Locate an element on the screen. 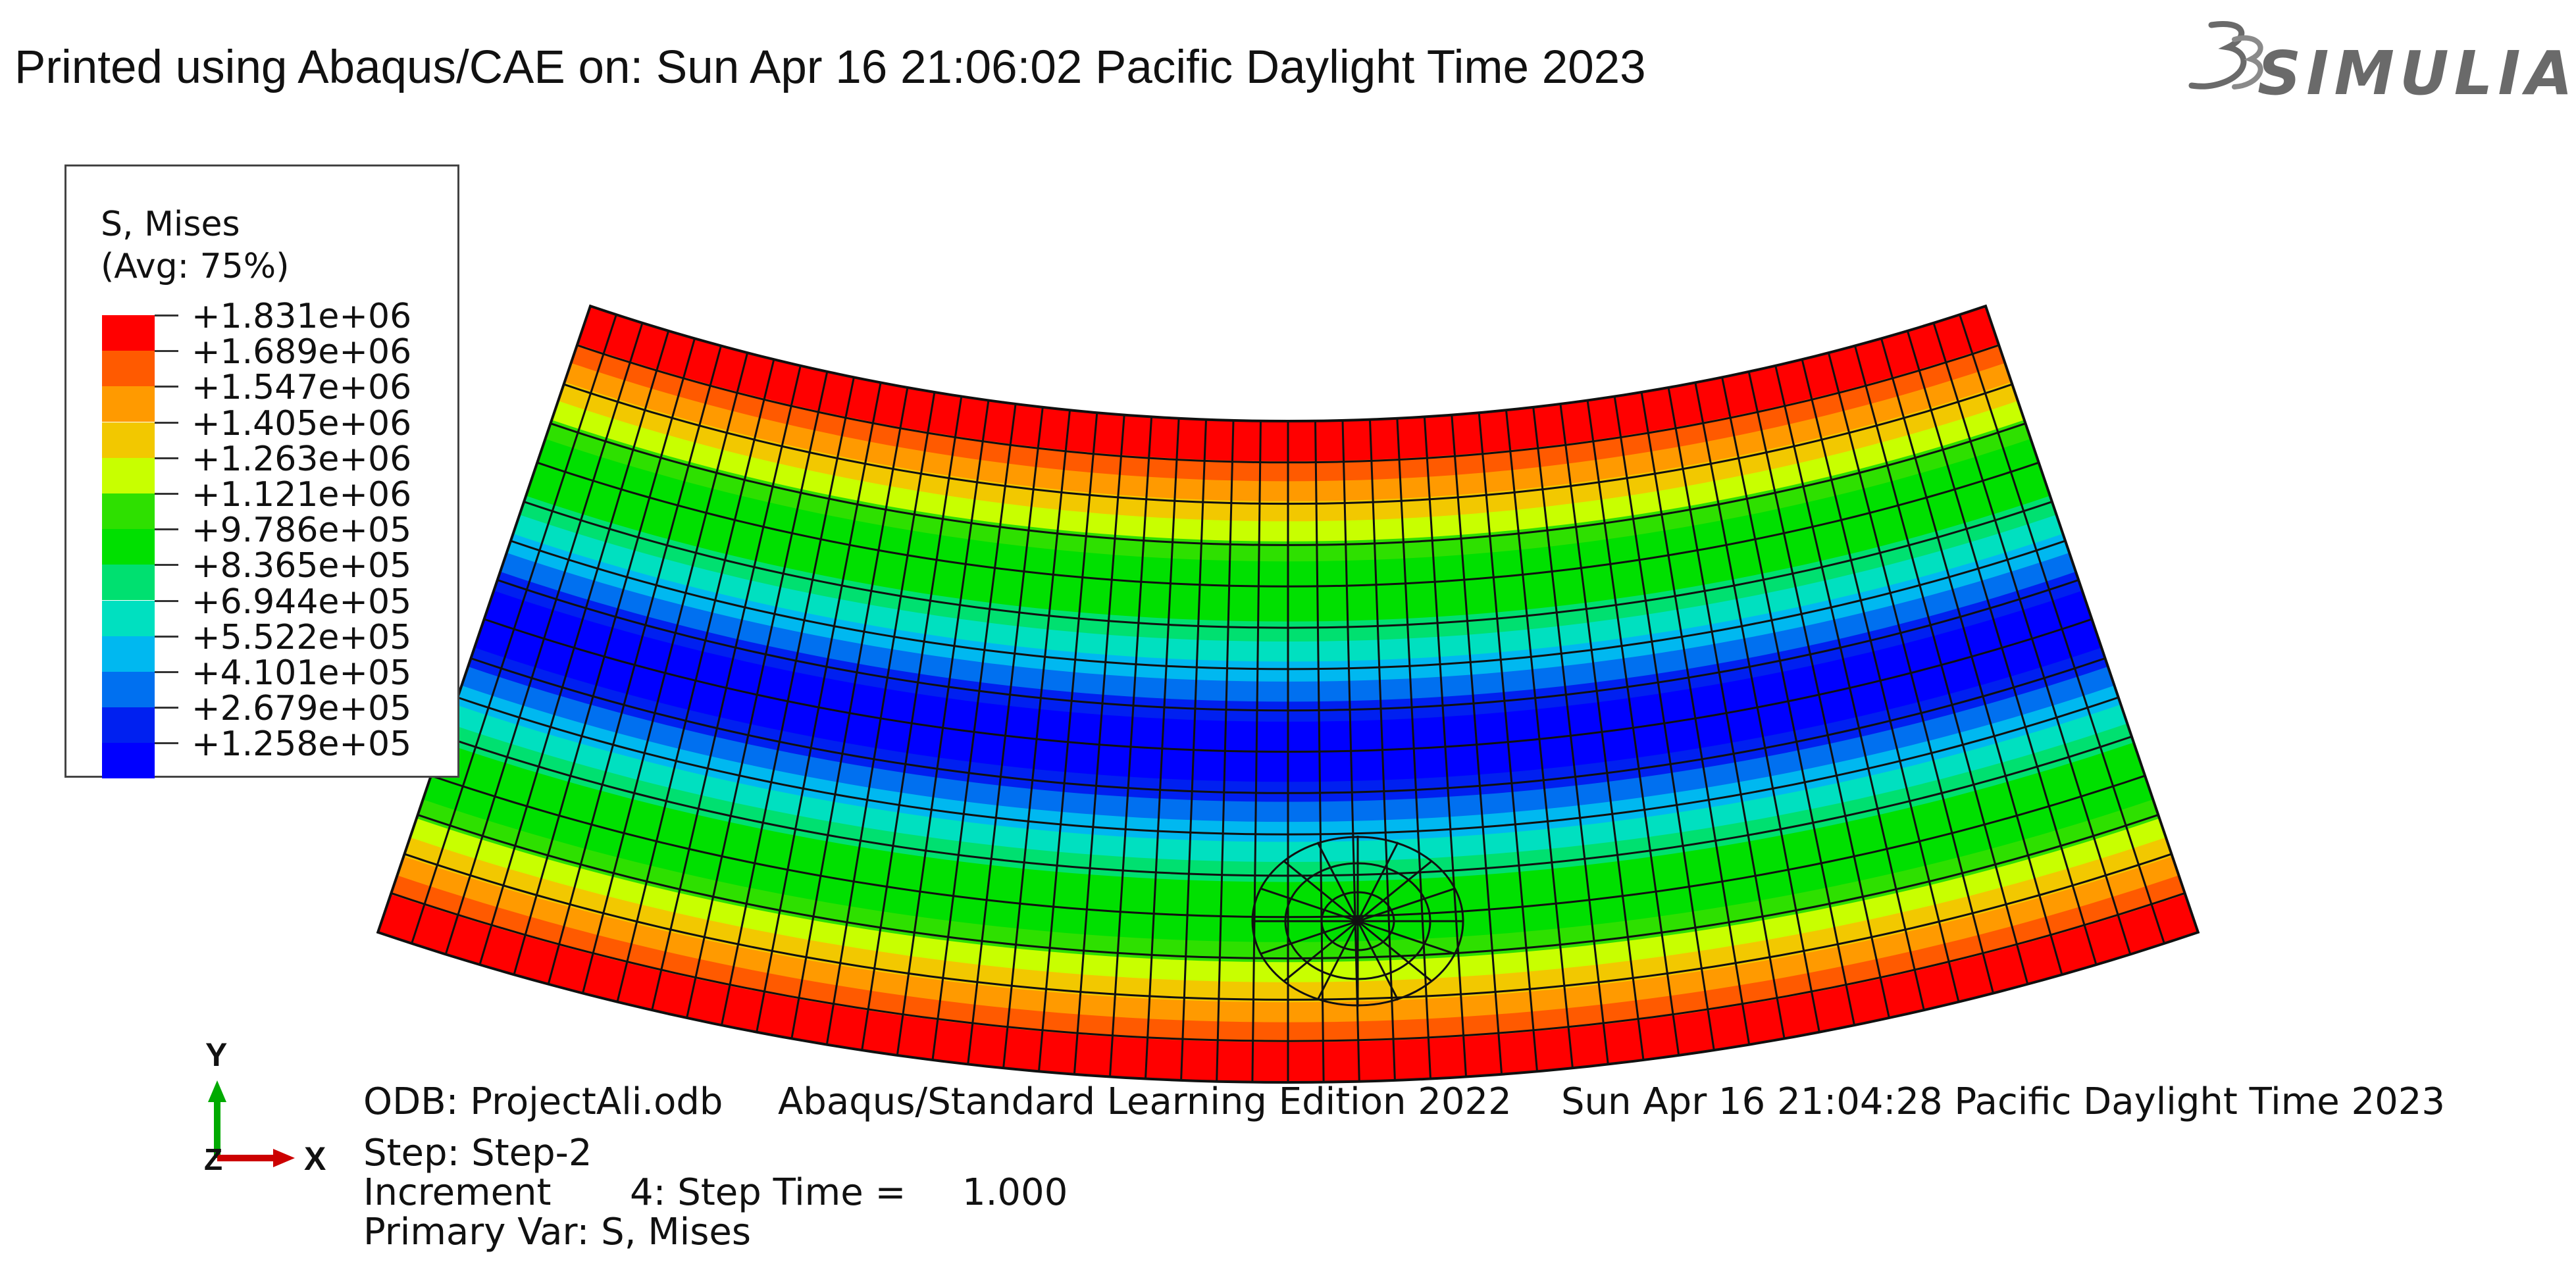 The image size is (2576, 1262). simulia-logo-text: SIMULIA is located at coordinates (2416, 73).